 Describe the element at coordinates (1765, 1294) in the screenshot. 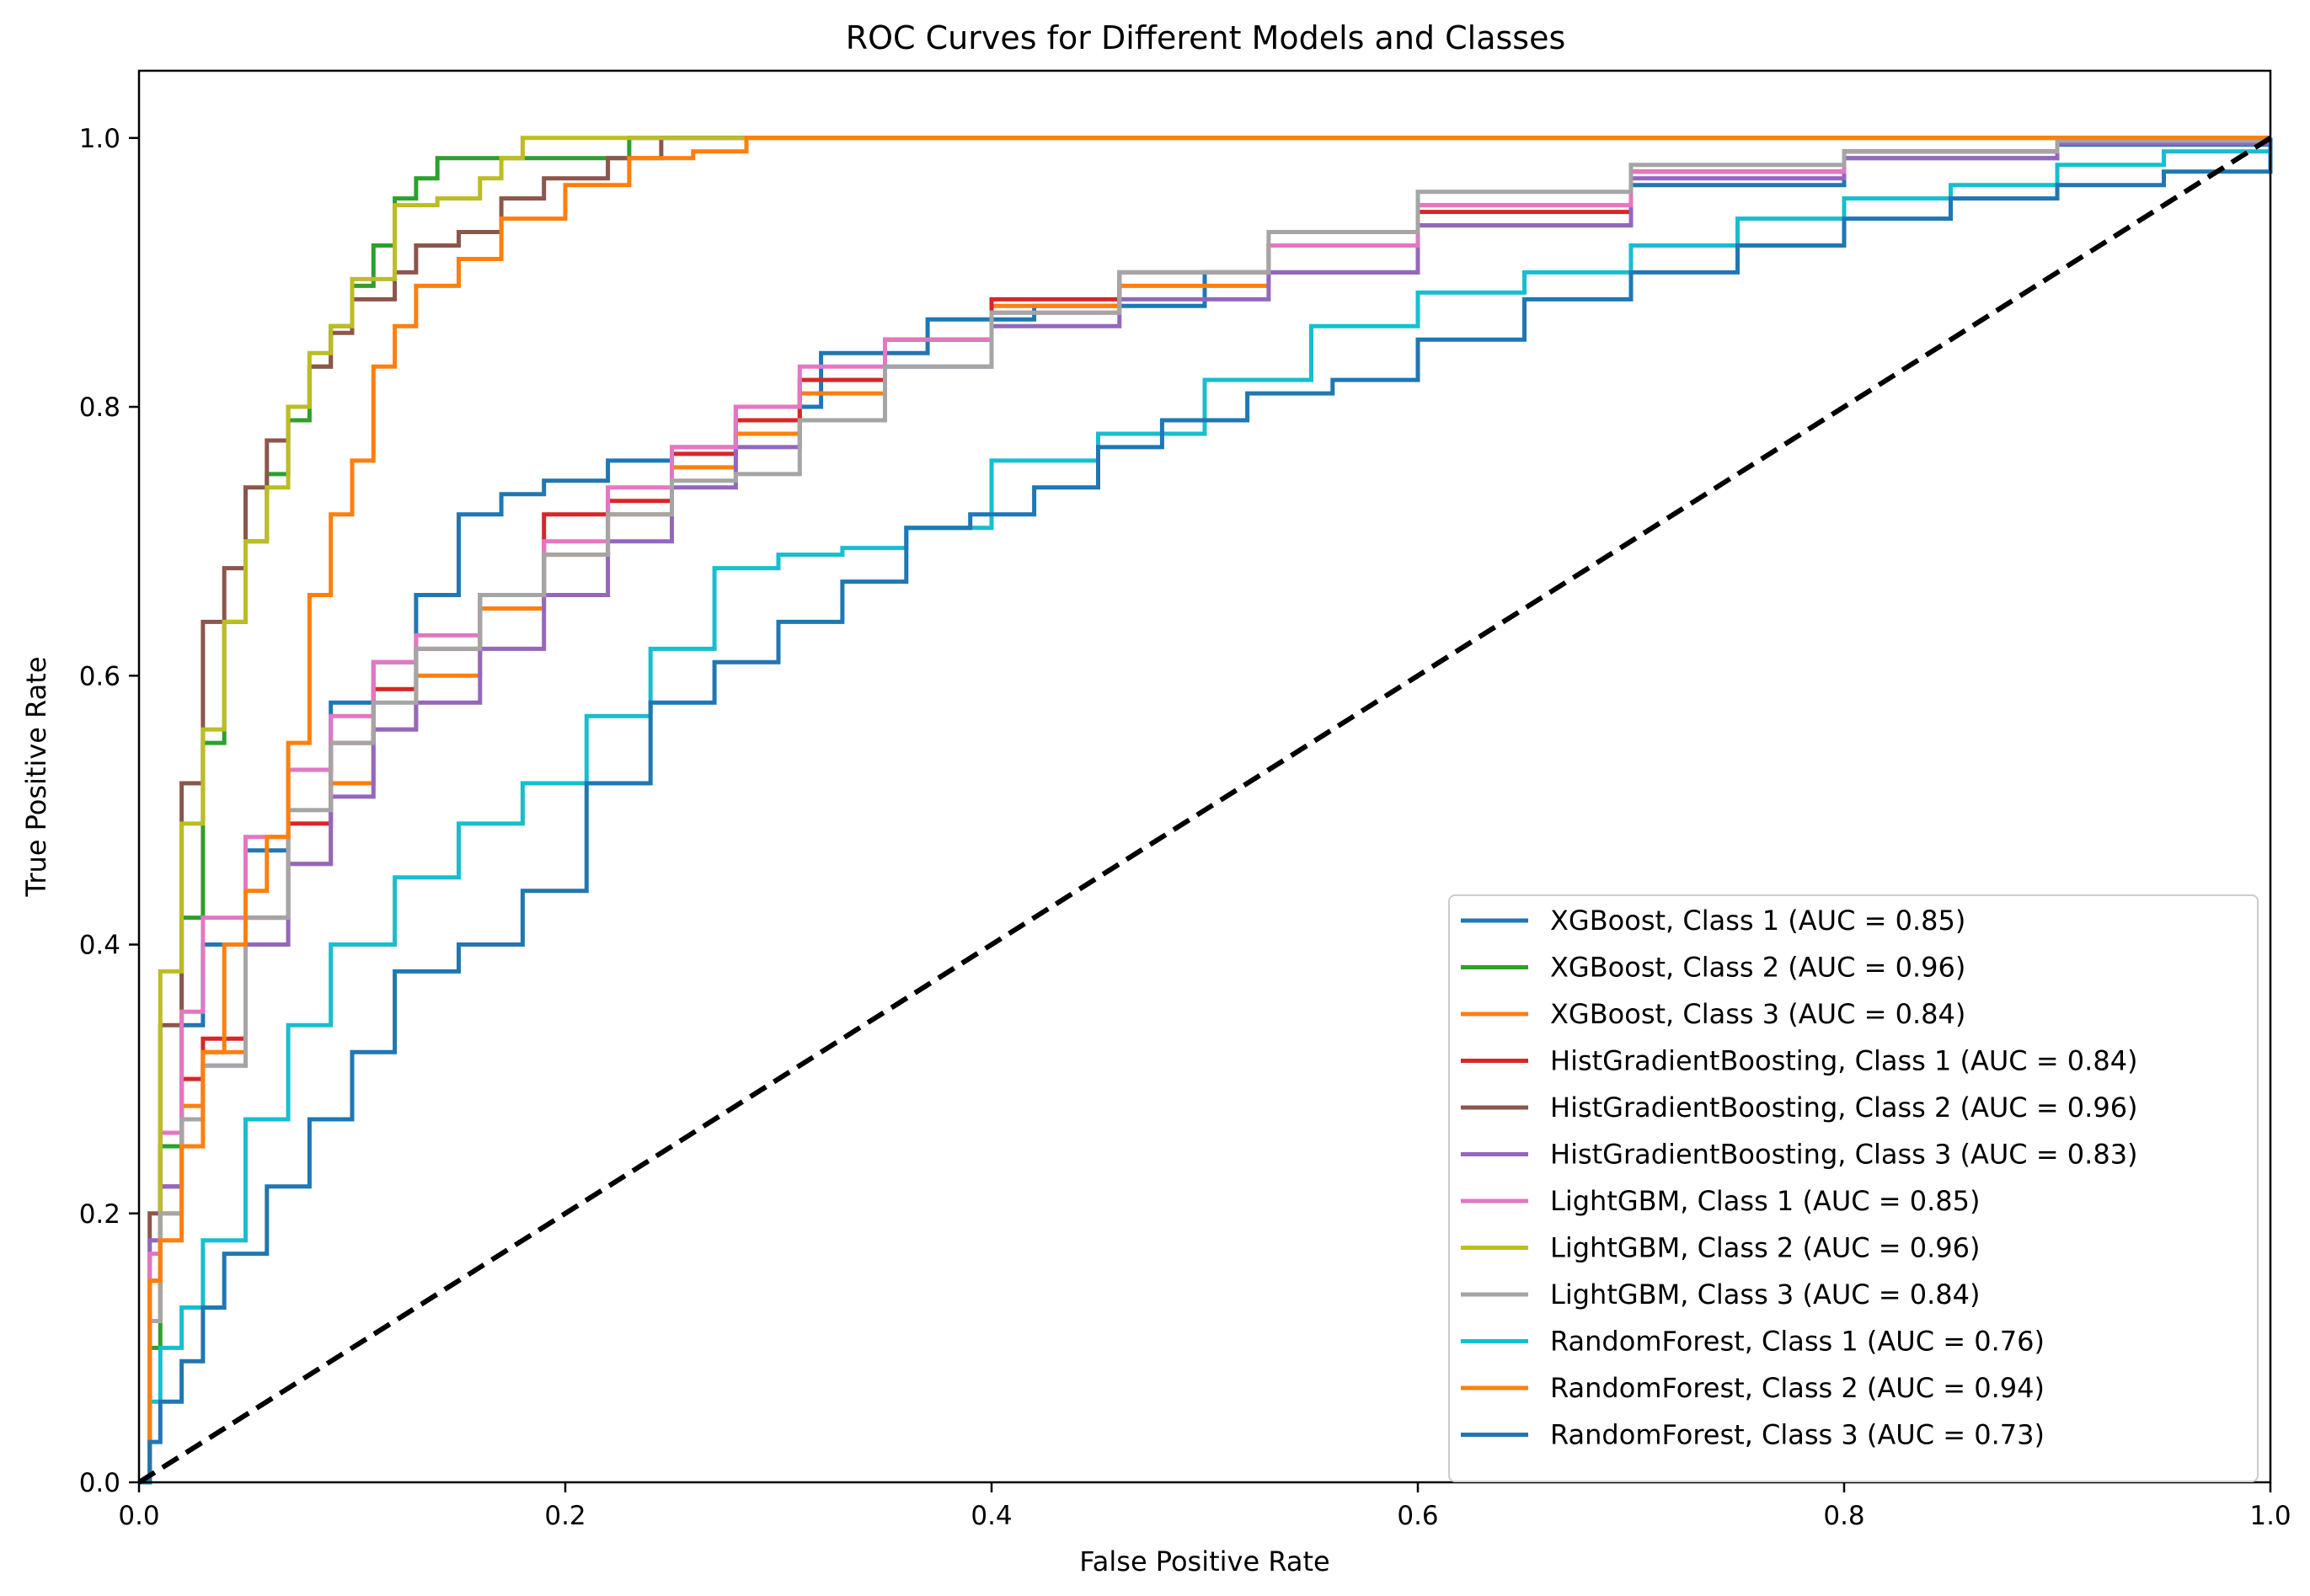

I see `legend-entry: LightGBM, Class 3 (AUC = 0.84)` at that location.